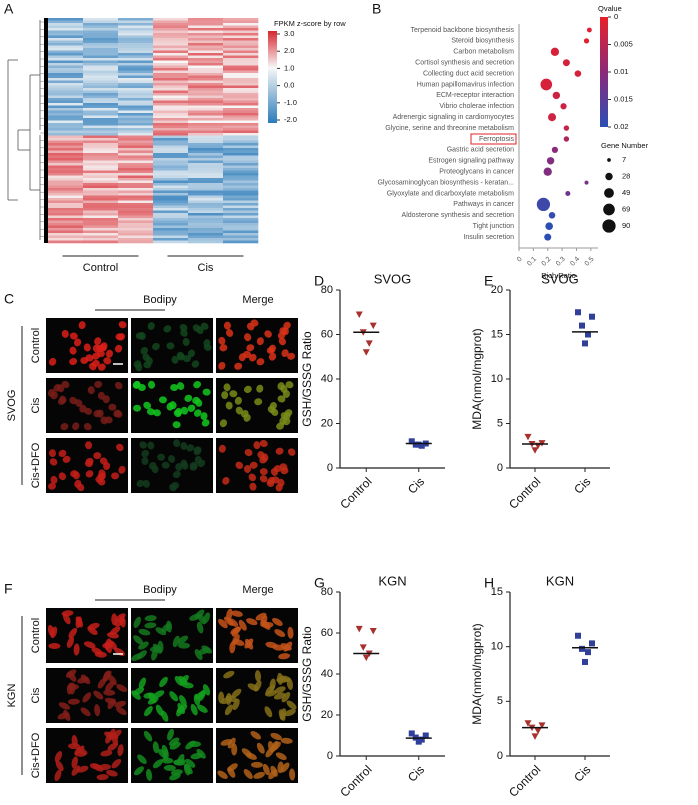 The height and width of the screenshot is (805, 698). What do you see at coordinates (520, 260) in the screenshot?
I see `x-tick-label: 0` at bounding box center [520, 260].